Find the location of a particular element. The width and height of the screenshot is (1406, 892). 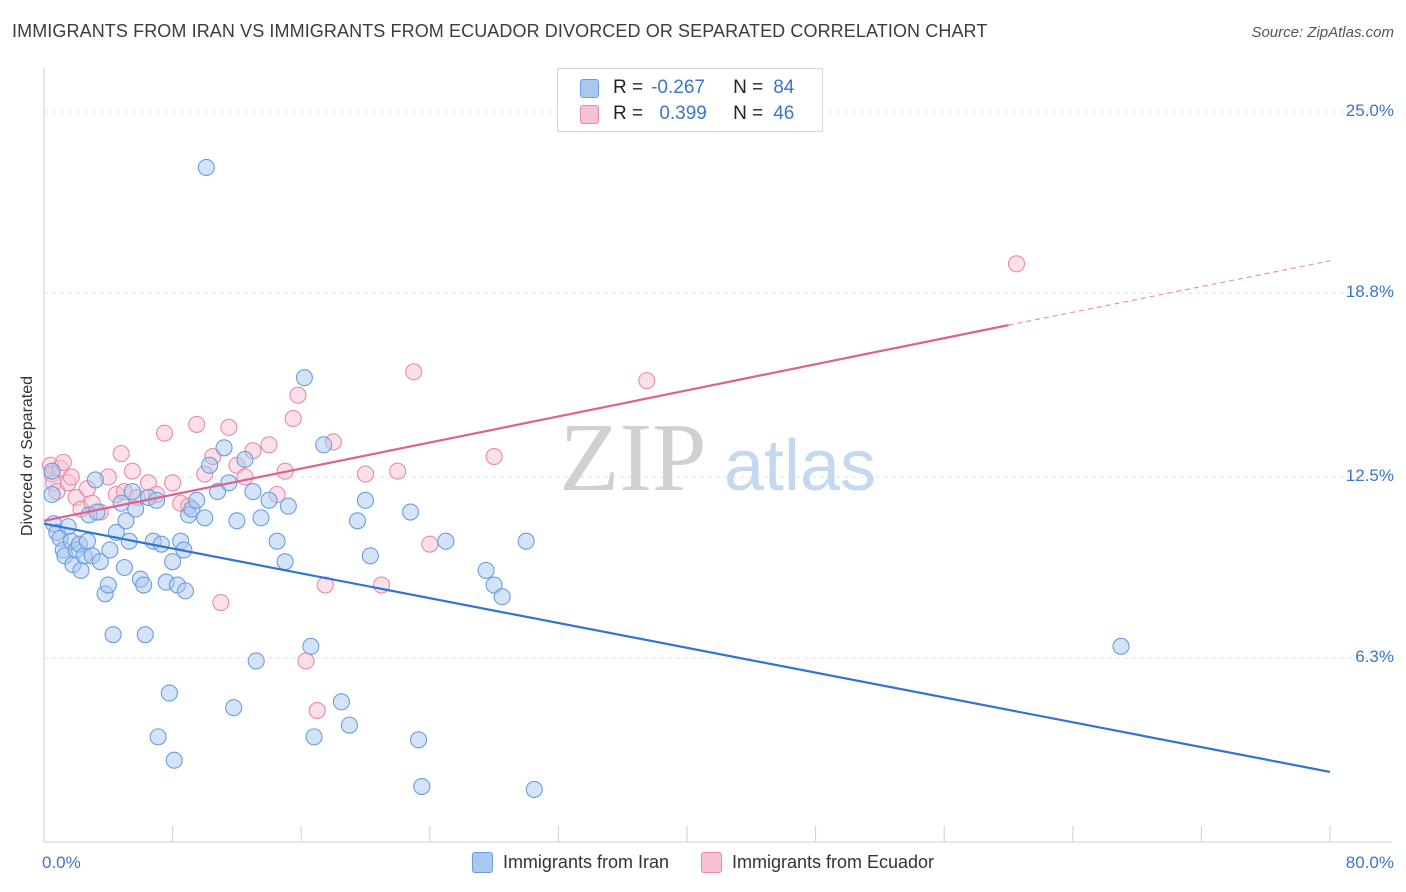

y-tick-label: 12.5% is located at coordinates (1369, 475).